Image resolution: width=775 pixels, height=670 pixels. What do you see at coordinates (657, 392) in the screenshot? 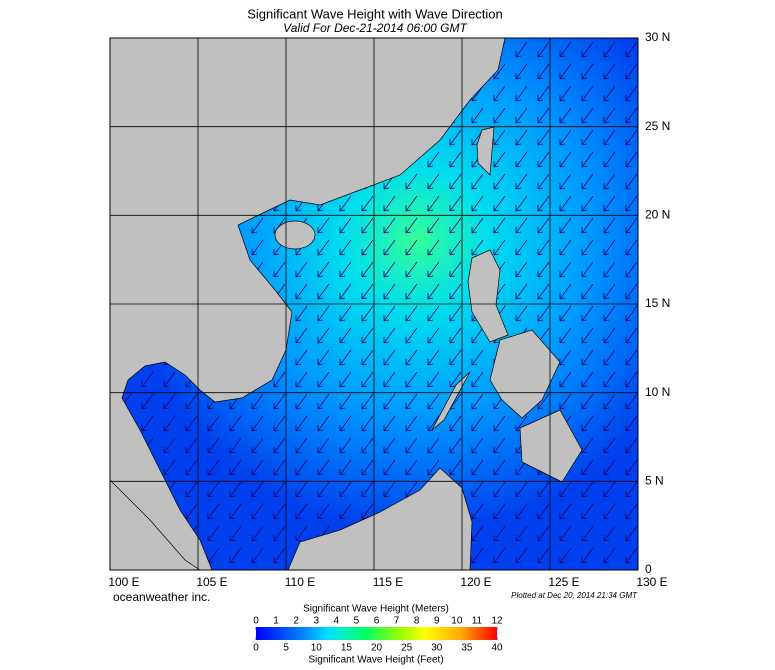
I see `lat-label: 10 N` at bounding box center [657, 392].